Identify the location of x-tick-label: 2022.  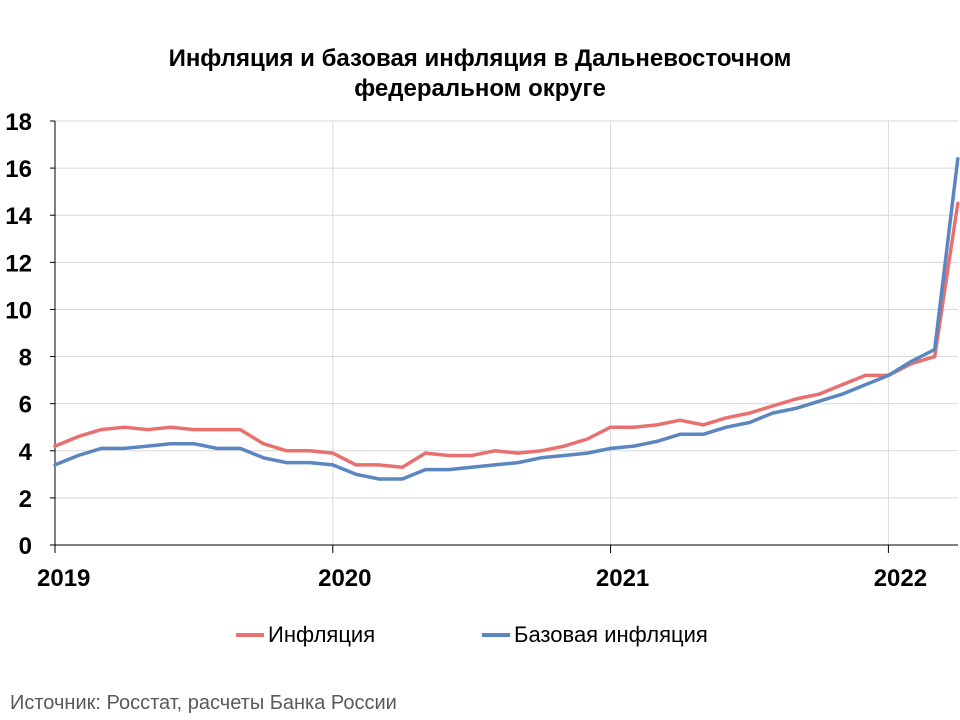
(900, 578).